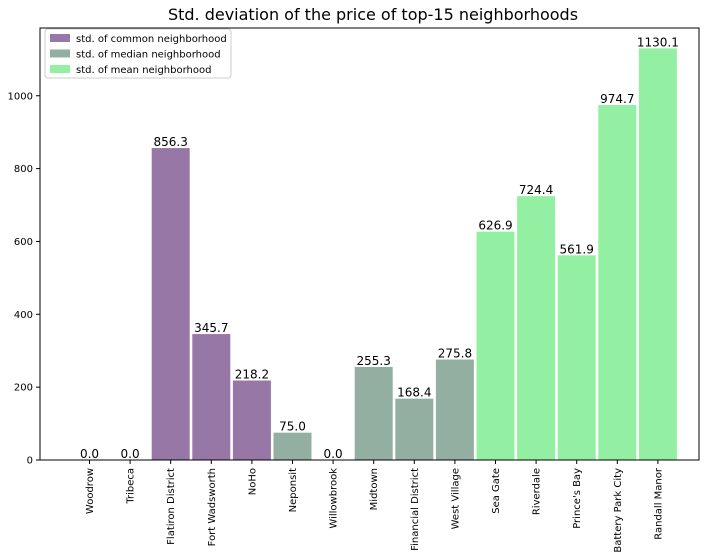  What do you see at coordinates (90, 491) in the screenshot?
I see `x-tick-label: Woodrow` at bounding box center [90, 491].